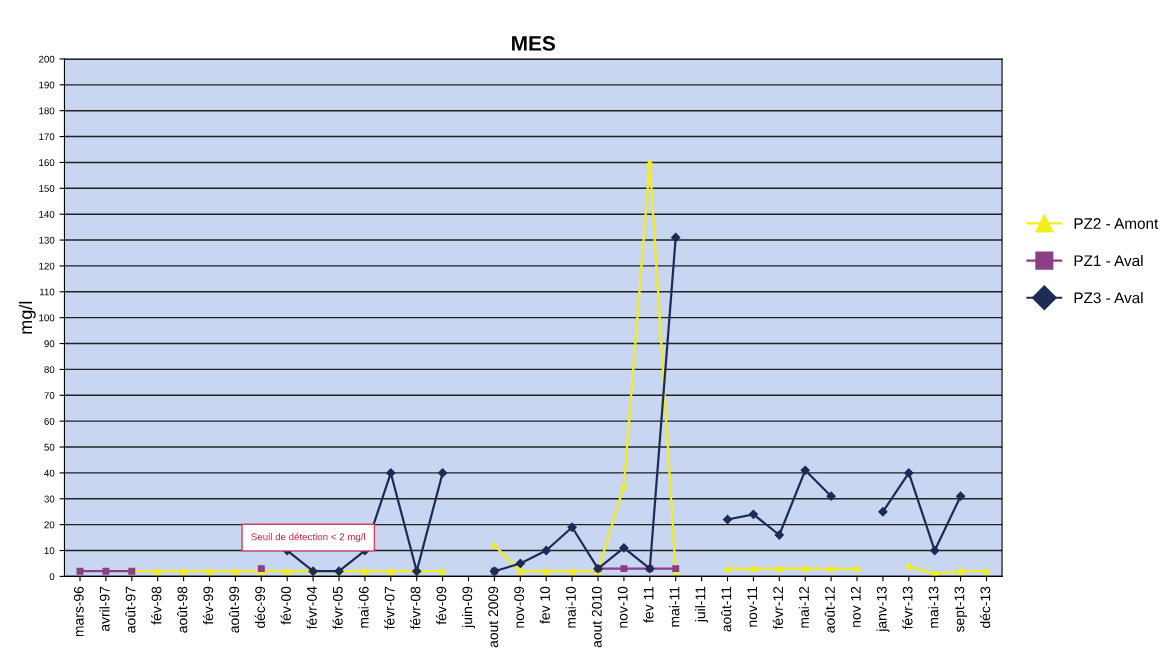  I want to click on x-tick-label: févr-05, so click(337, 608).